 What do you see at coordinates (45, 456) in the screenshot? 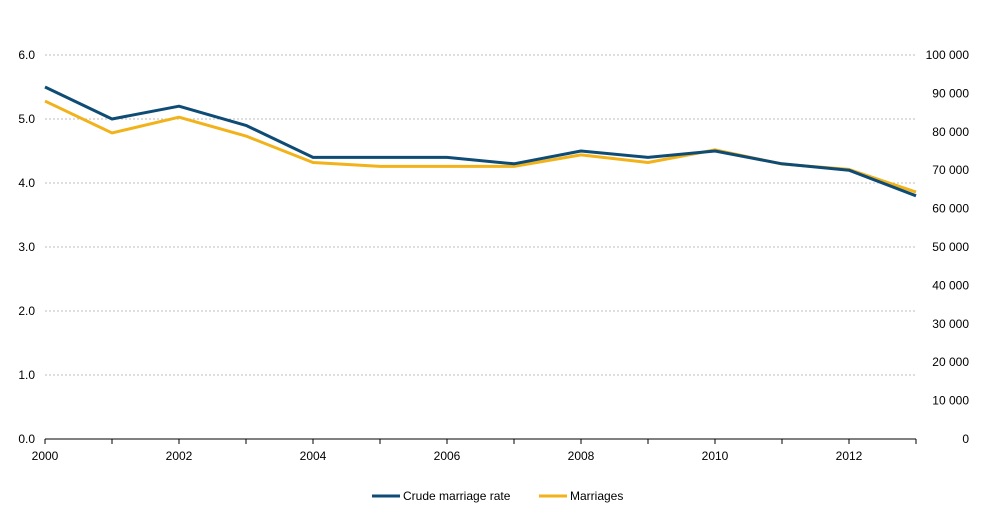
I see `x-tick-label: 2000` at bounding box center [45, 456].